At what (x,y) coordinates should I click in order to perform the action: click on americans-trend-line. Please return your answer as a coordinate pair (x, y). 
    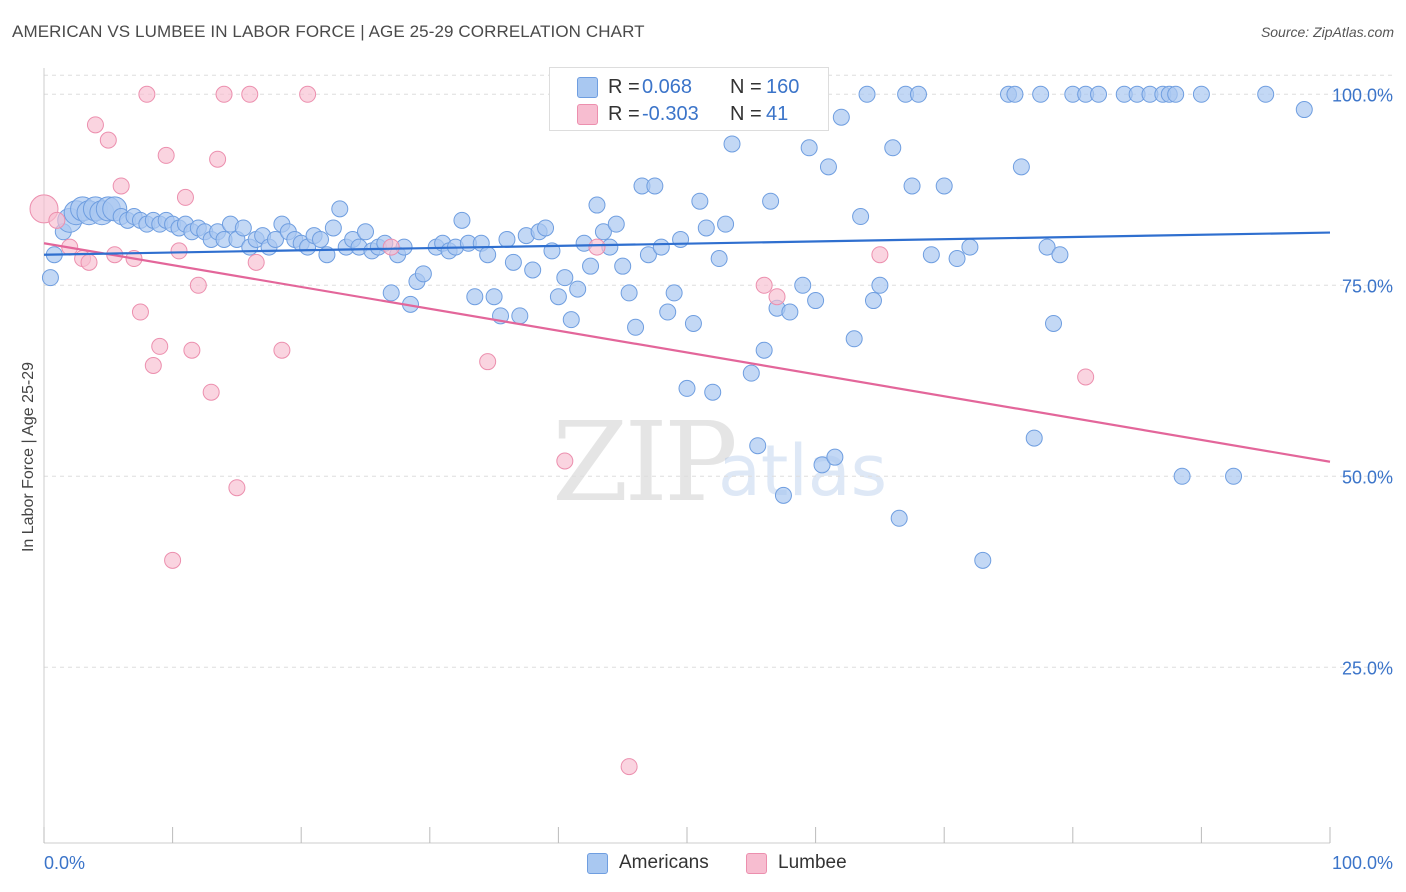
    Looking at the image, I should click on (687, 243).